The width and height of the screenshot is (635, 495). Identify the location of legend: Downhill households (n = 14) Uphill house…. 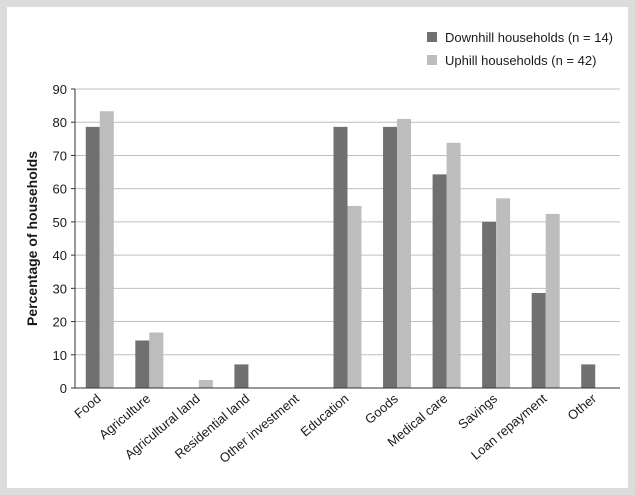
(520, 49).